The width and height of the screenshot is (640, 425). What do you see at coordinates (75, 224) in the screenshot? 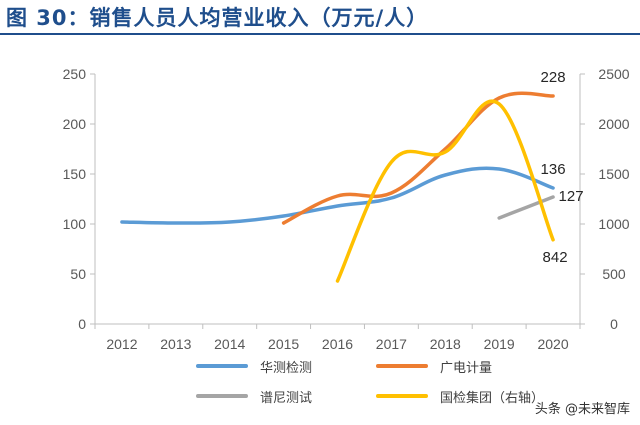
I see `y-left-tick-label: 100` at bounding box center [75, 224].